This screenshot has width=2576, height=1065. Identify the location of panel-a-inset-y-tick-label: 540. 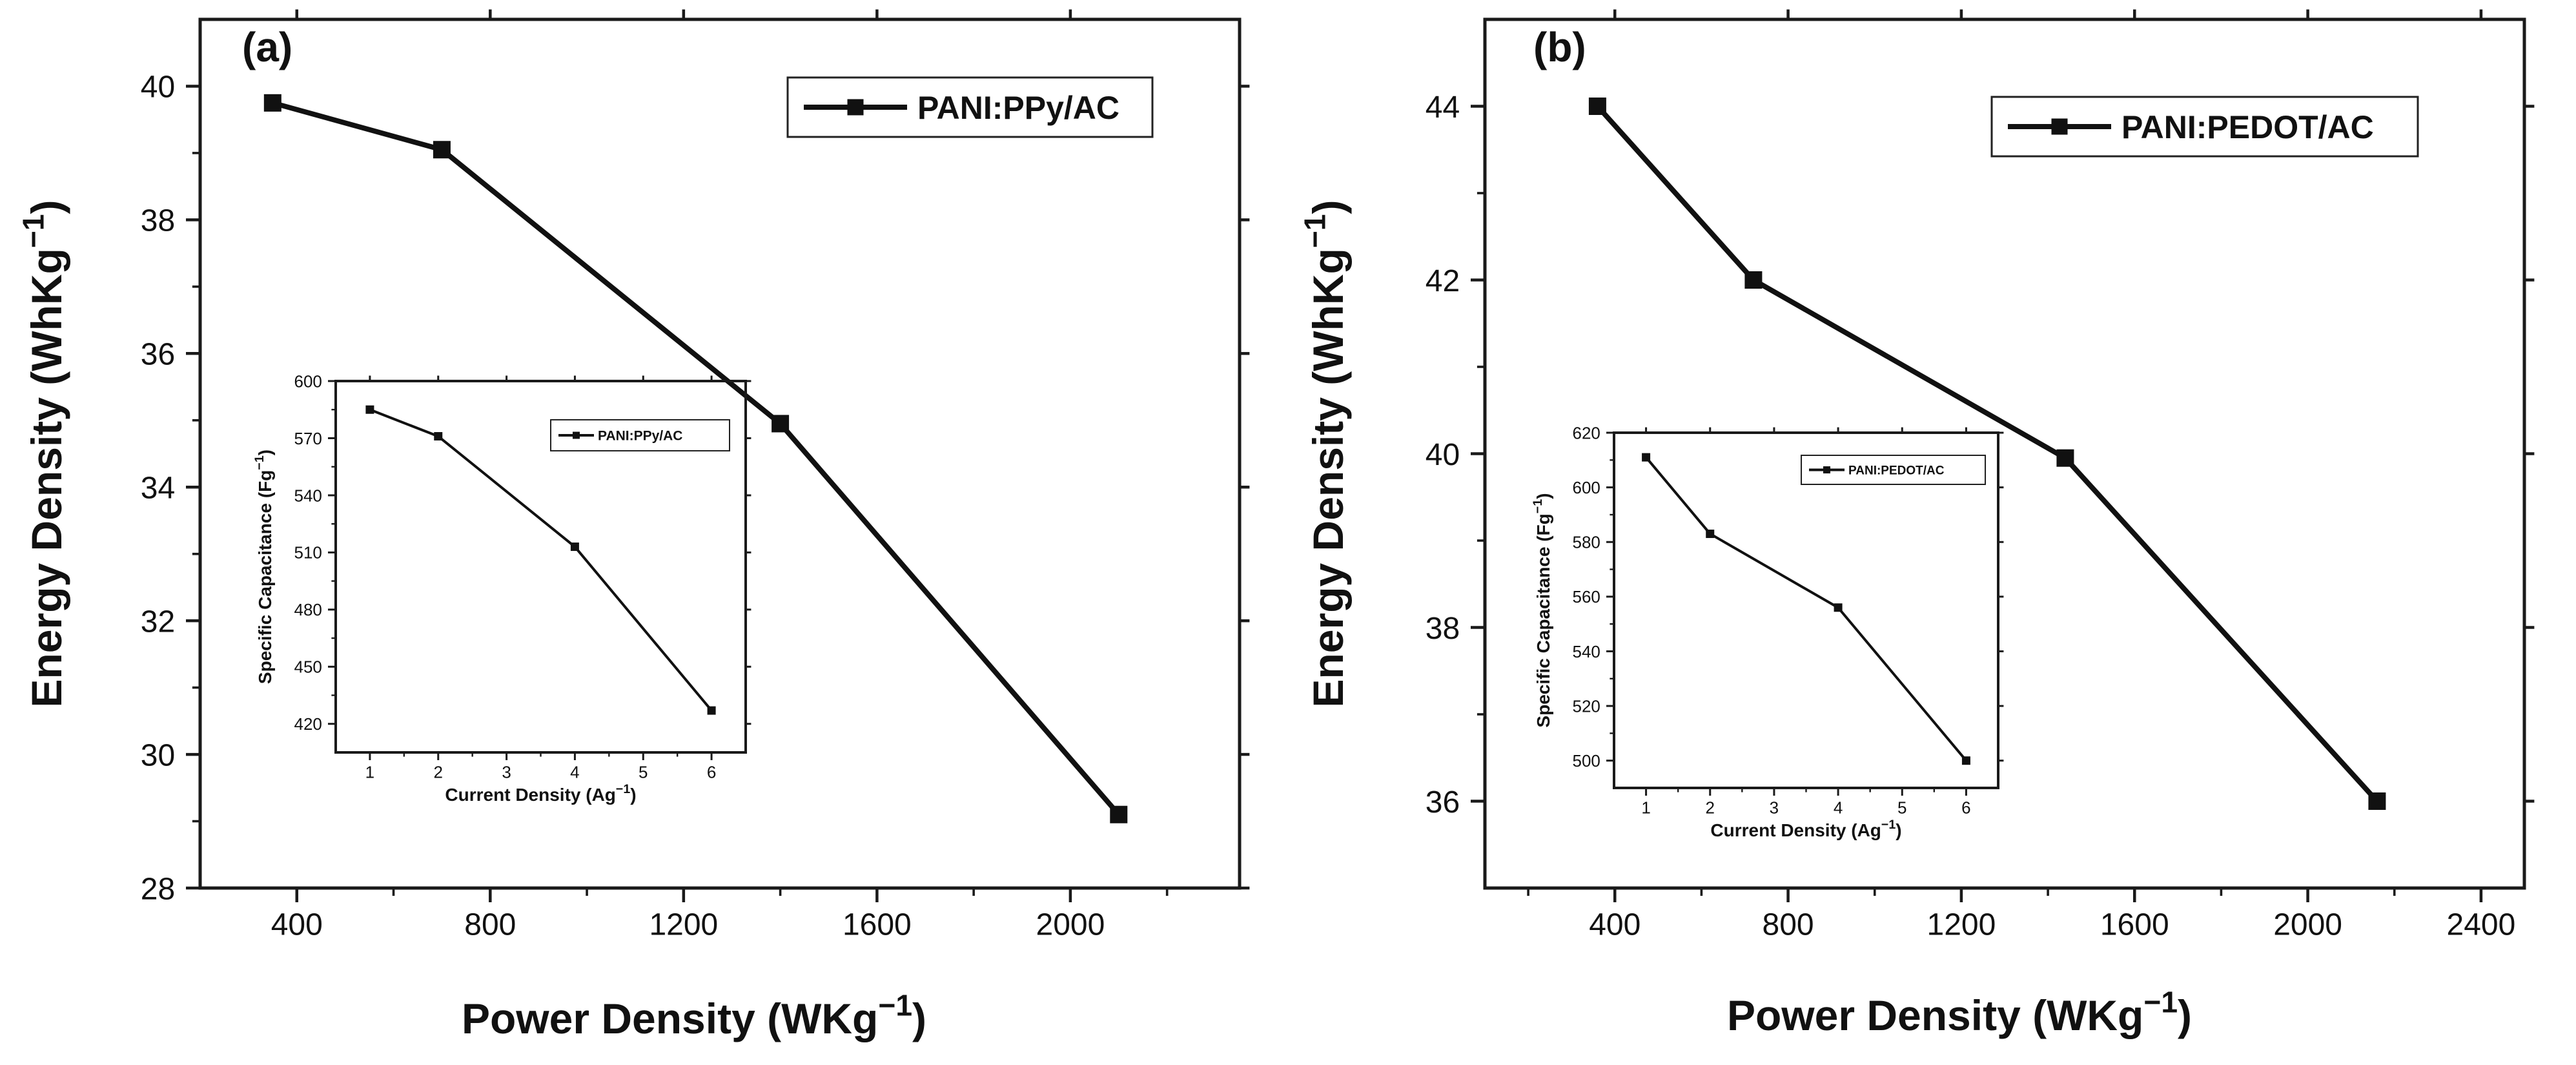
(308, 496).